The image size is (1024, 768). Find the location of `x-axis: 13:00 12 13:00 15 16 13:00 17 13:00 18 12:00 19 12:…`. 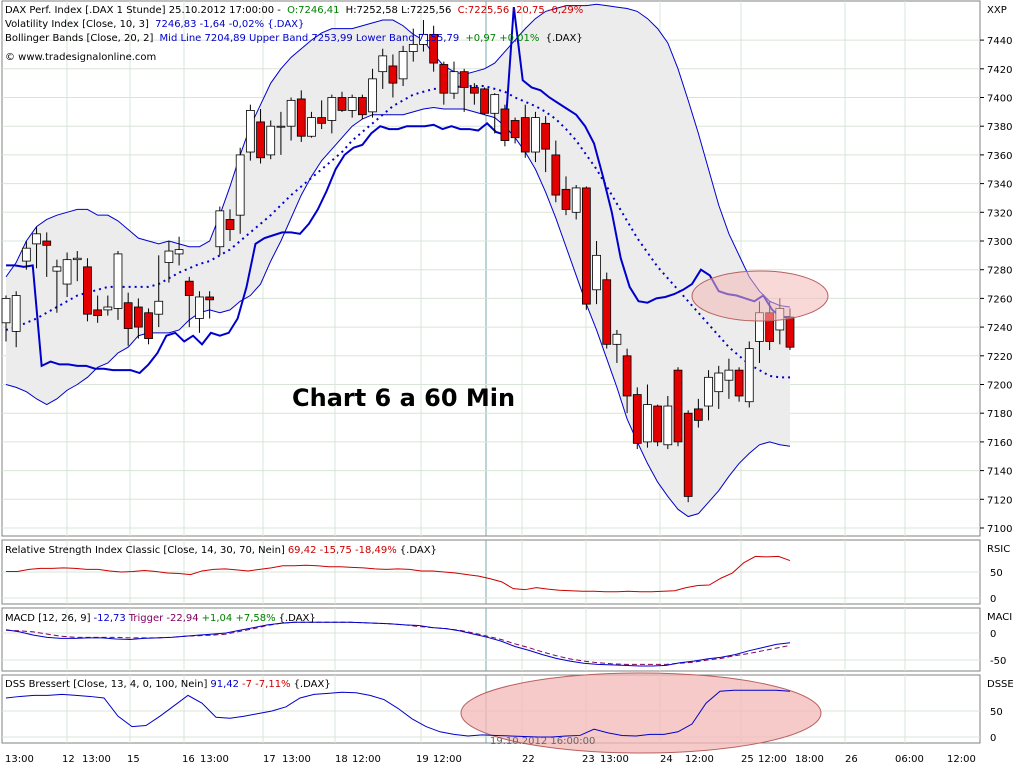

x-axis: 13:00 12 13:00 15 16 13:00 17 13:00 18 12:00 19 12:… is located at coordinates (490, 759).